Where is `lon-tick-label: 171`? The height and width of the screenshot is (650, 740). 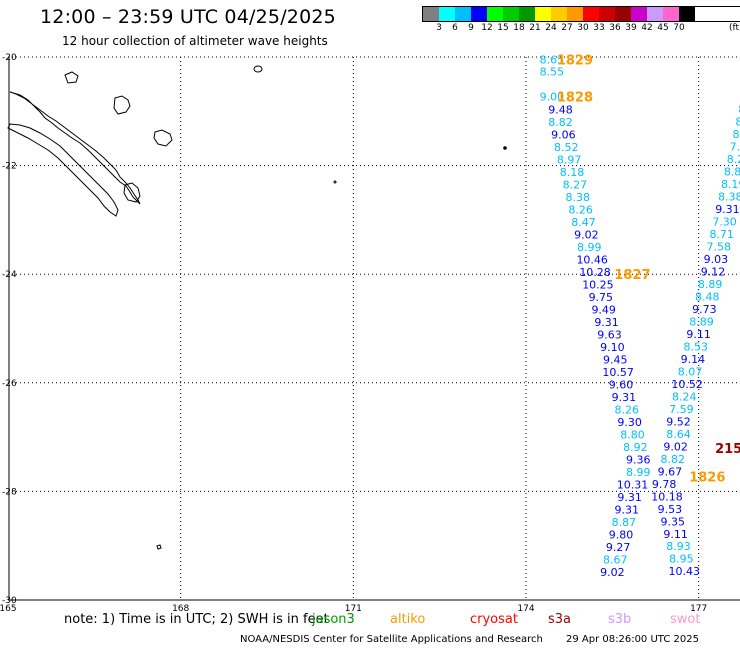
lon-tick-label: 171 is located at coordinates (353, 609).